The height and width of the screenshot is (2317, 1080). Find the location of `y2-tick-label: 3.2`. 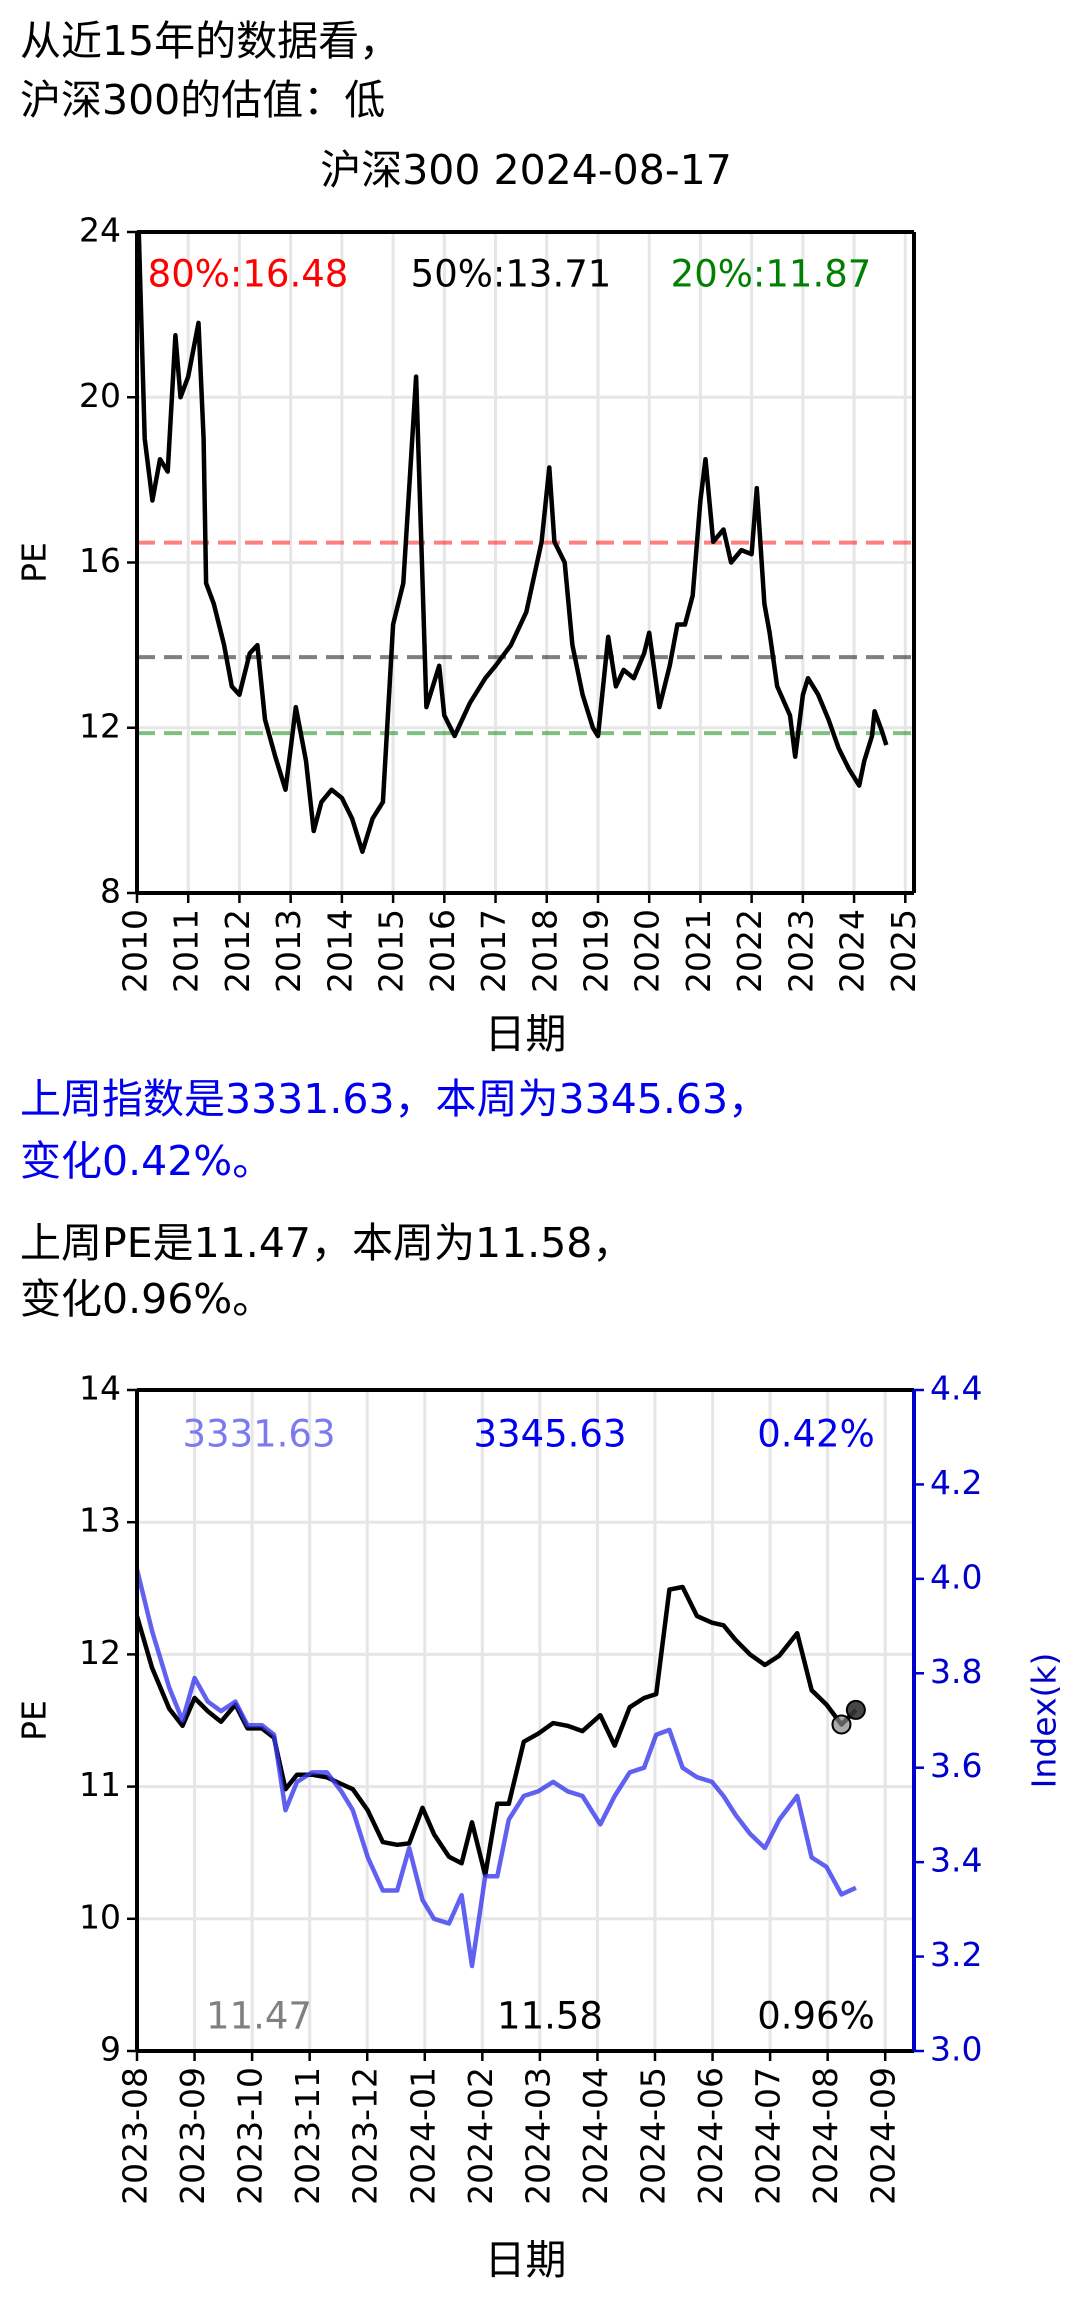

y2-tick-label: 3.2 is located at coordinates (956, 1954).